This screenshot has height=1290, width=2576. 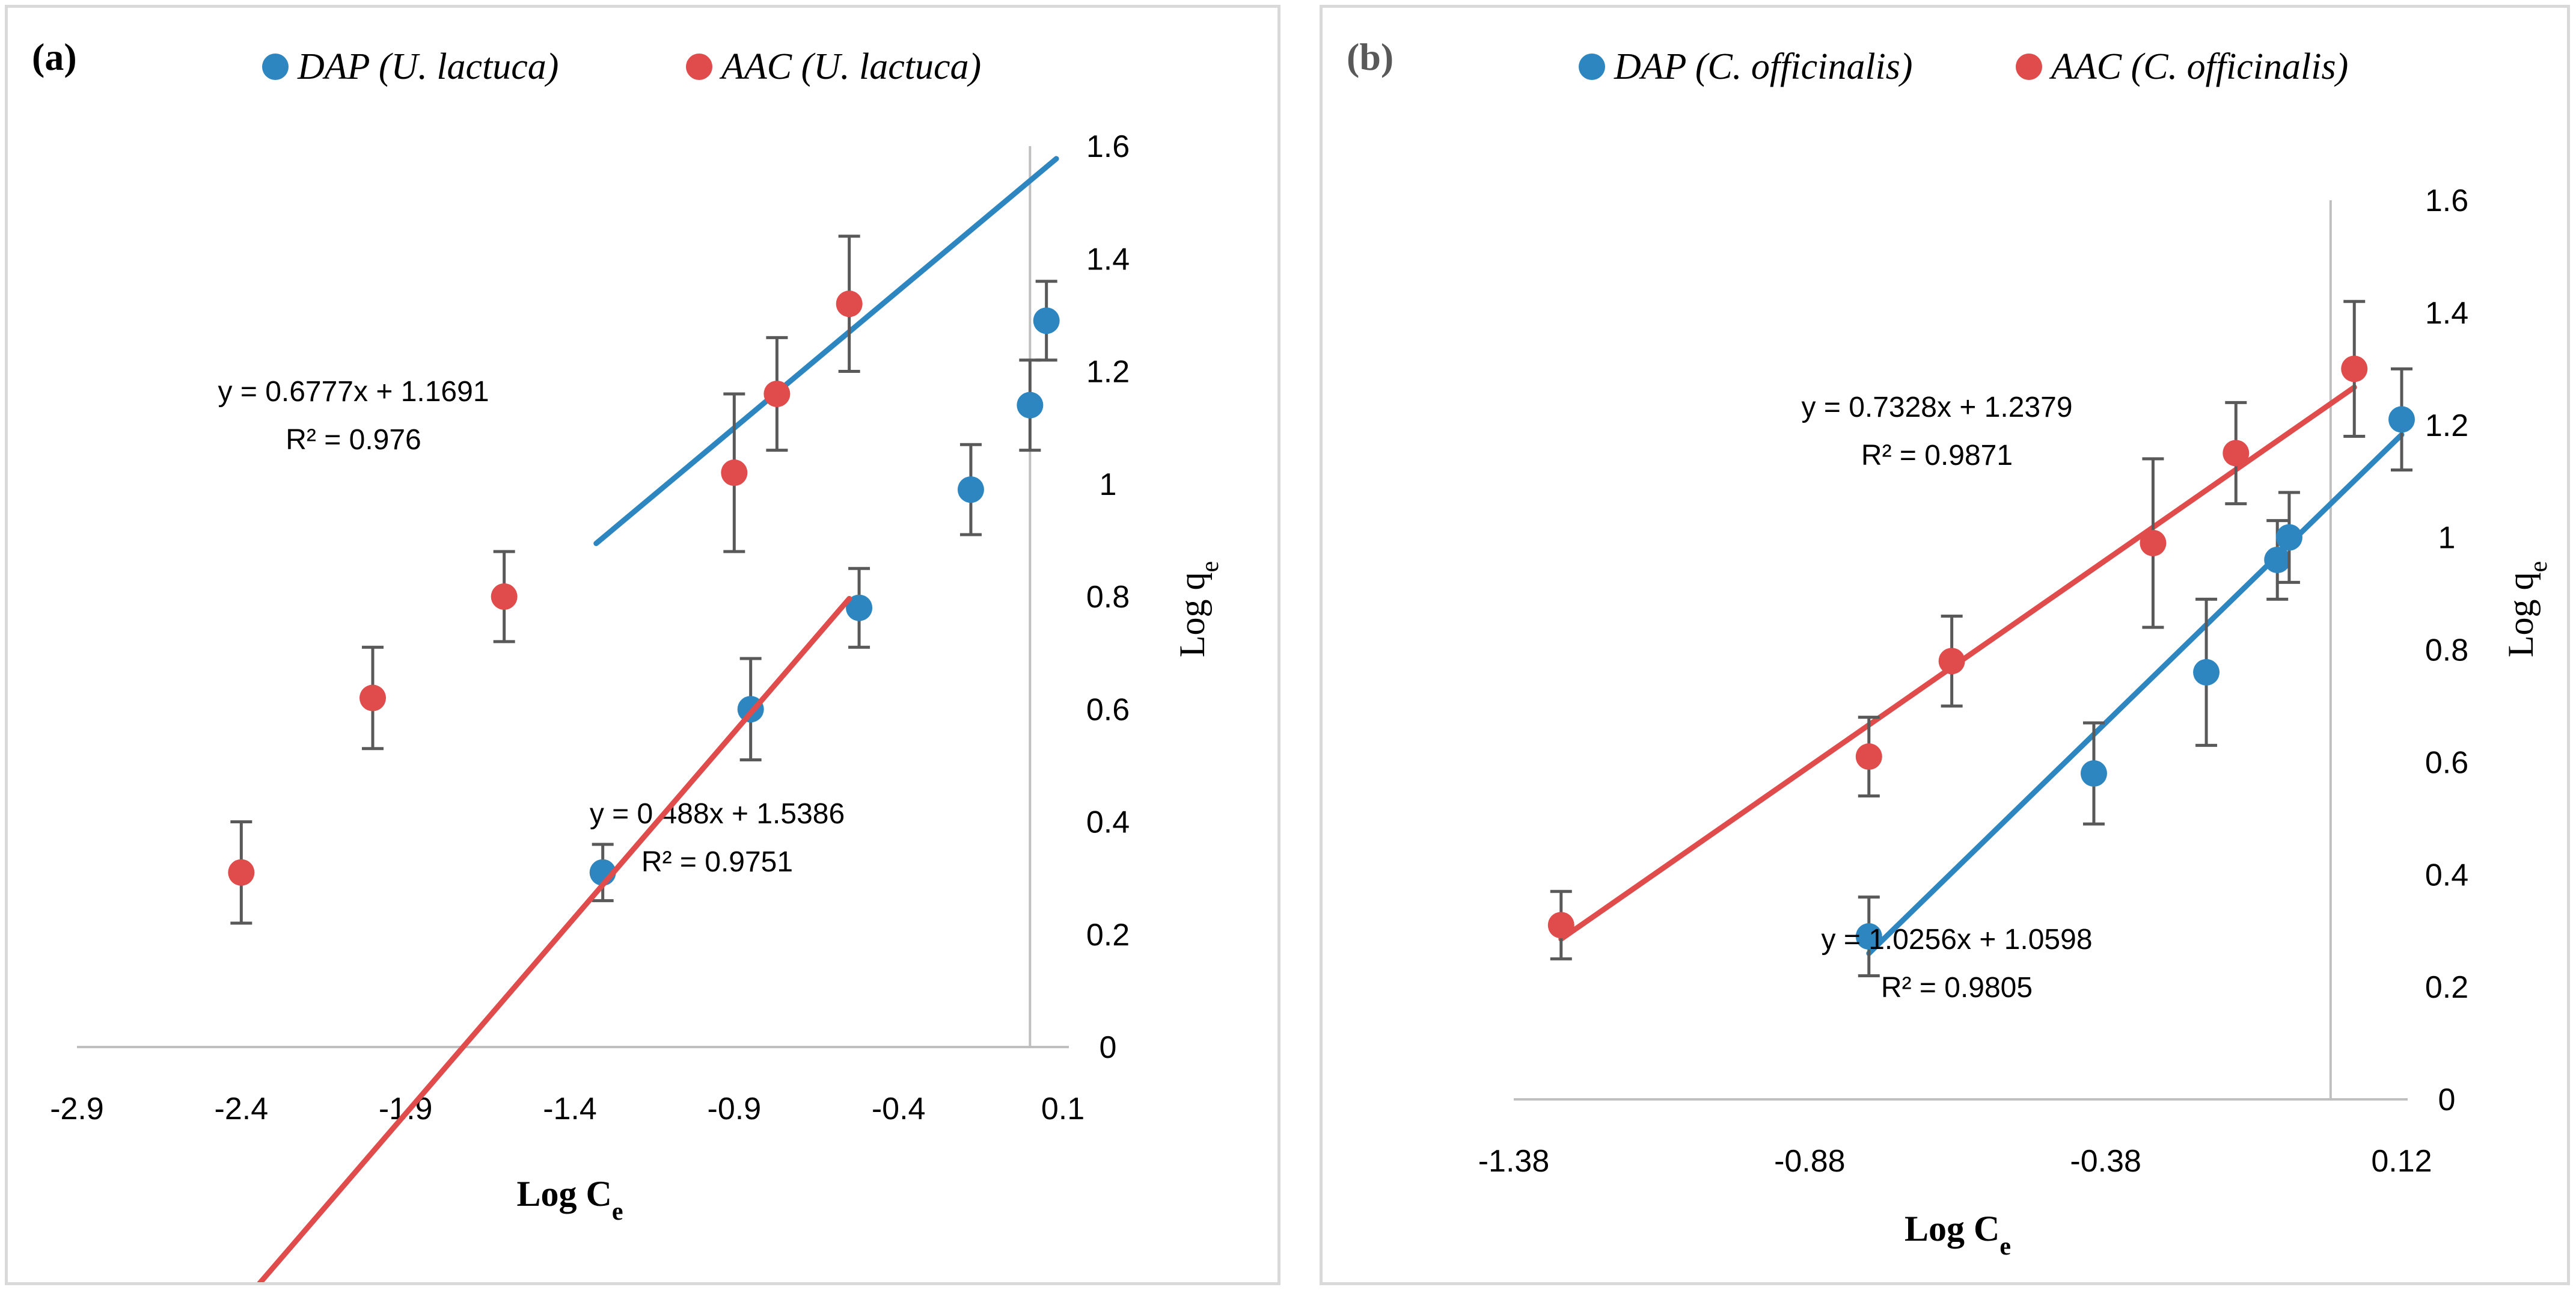 I want to click on x-tick-label: -2.9, so click(x=77, y=1109).